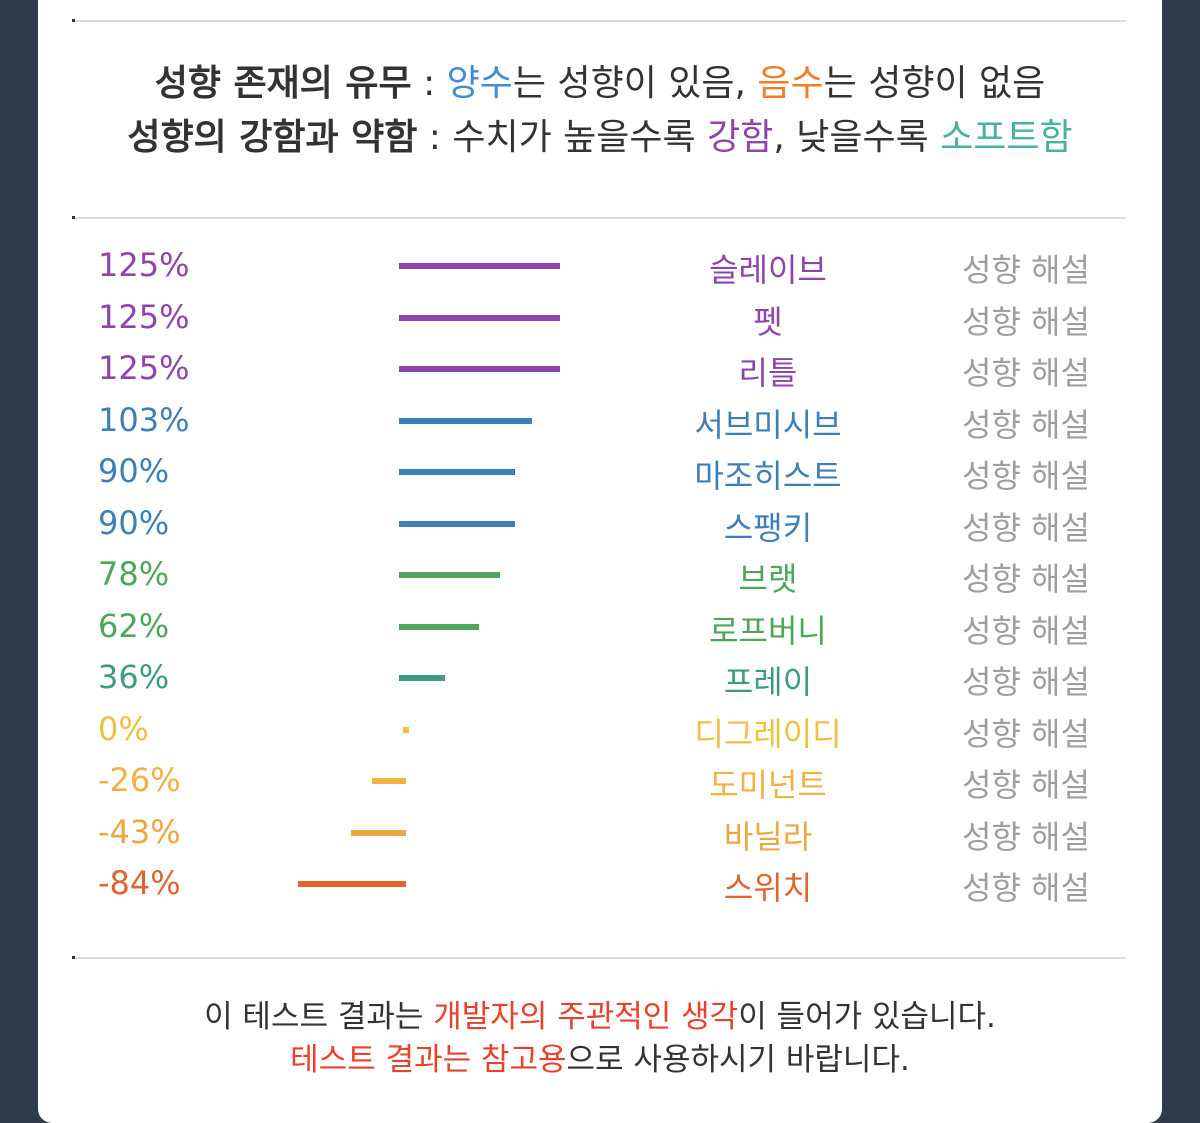  What do you see at coordinates (768, 888) in the screenshot?
I see `category-label: 스위치` at bounding box center [768, 888].